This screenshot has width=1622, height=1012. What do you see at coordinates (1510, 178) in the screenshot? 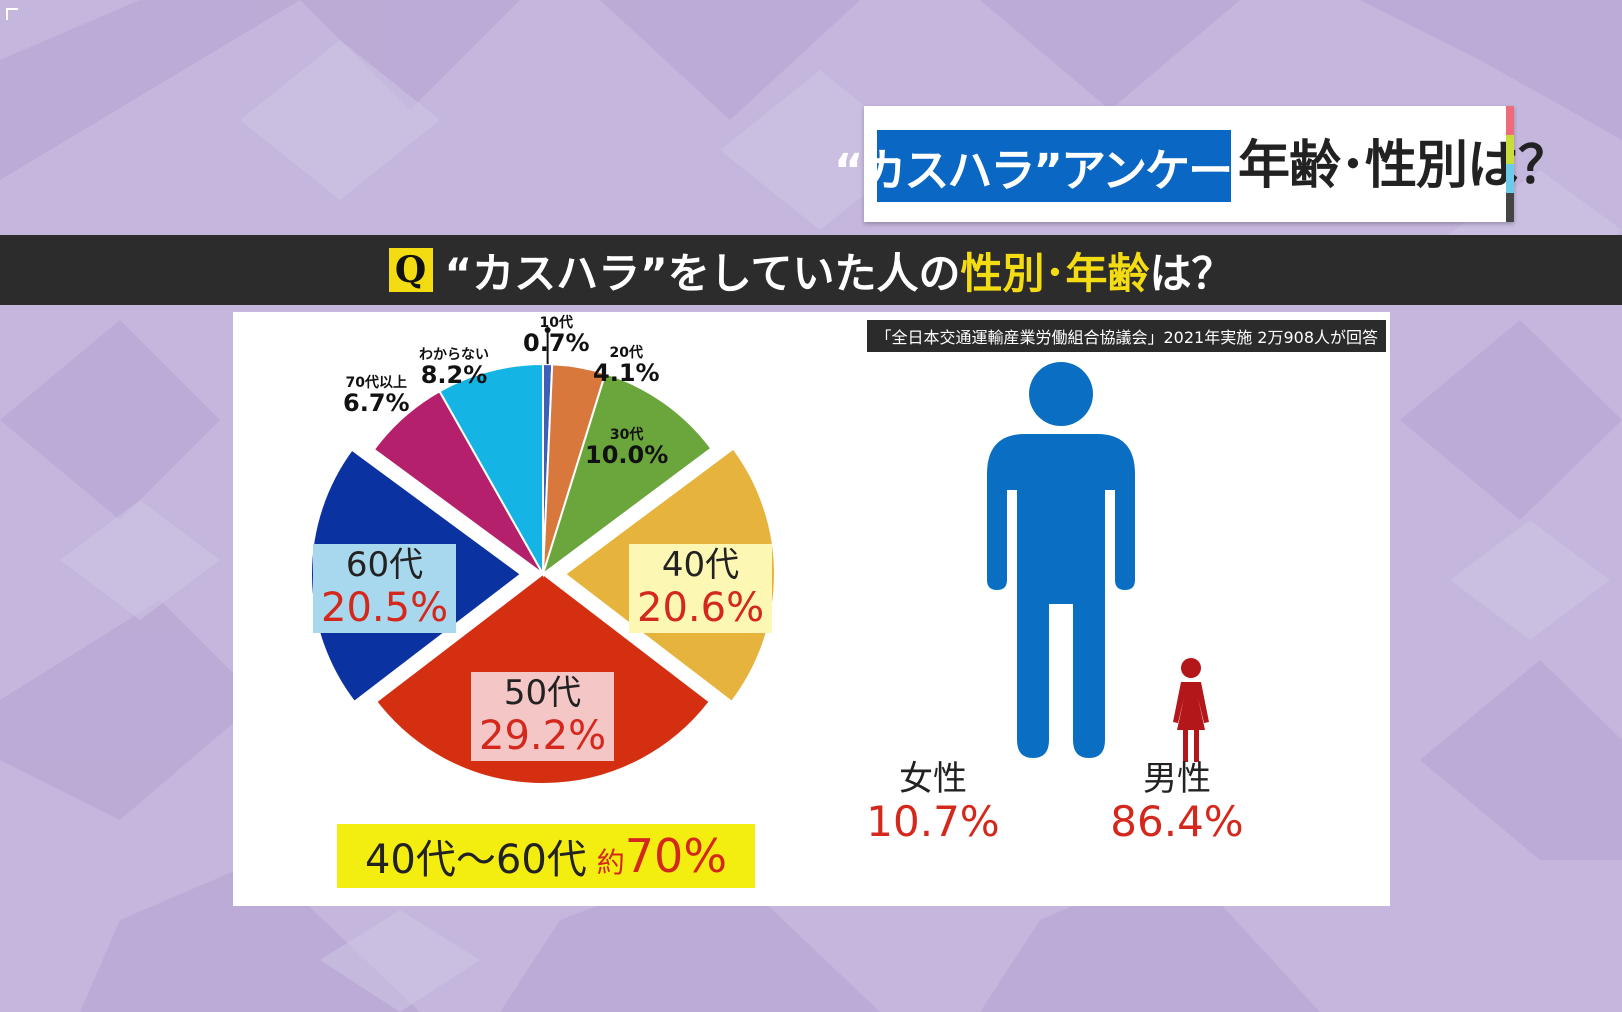
I see `title-stripe-blue` at bounding box center [1510, 178].